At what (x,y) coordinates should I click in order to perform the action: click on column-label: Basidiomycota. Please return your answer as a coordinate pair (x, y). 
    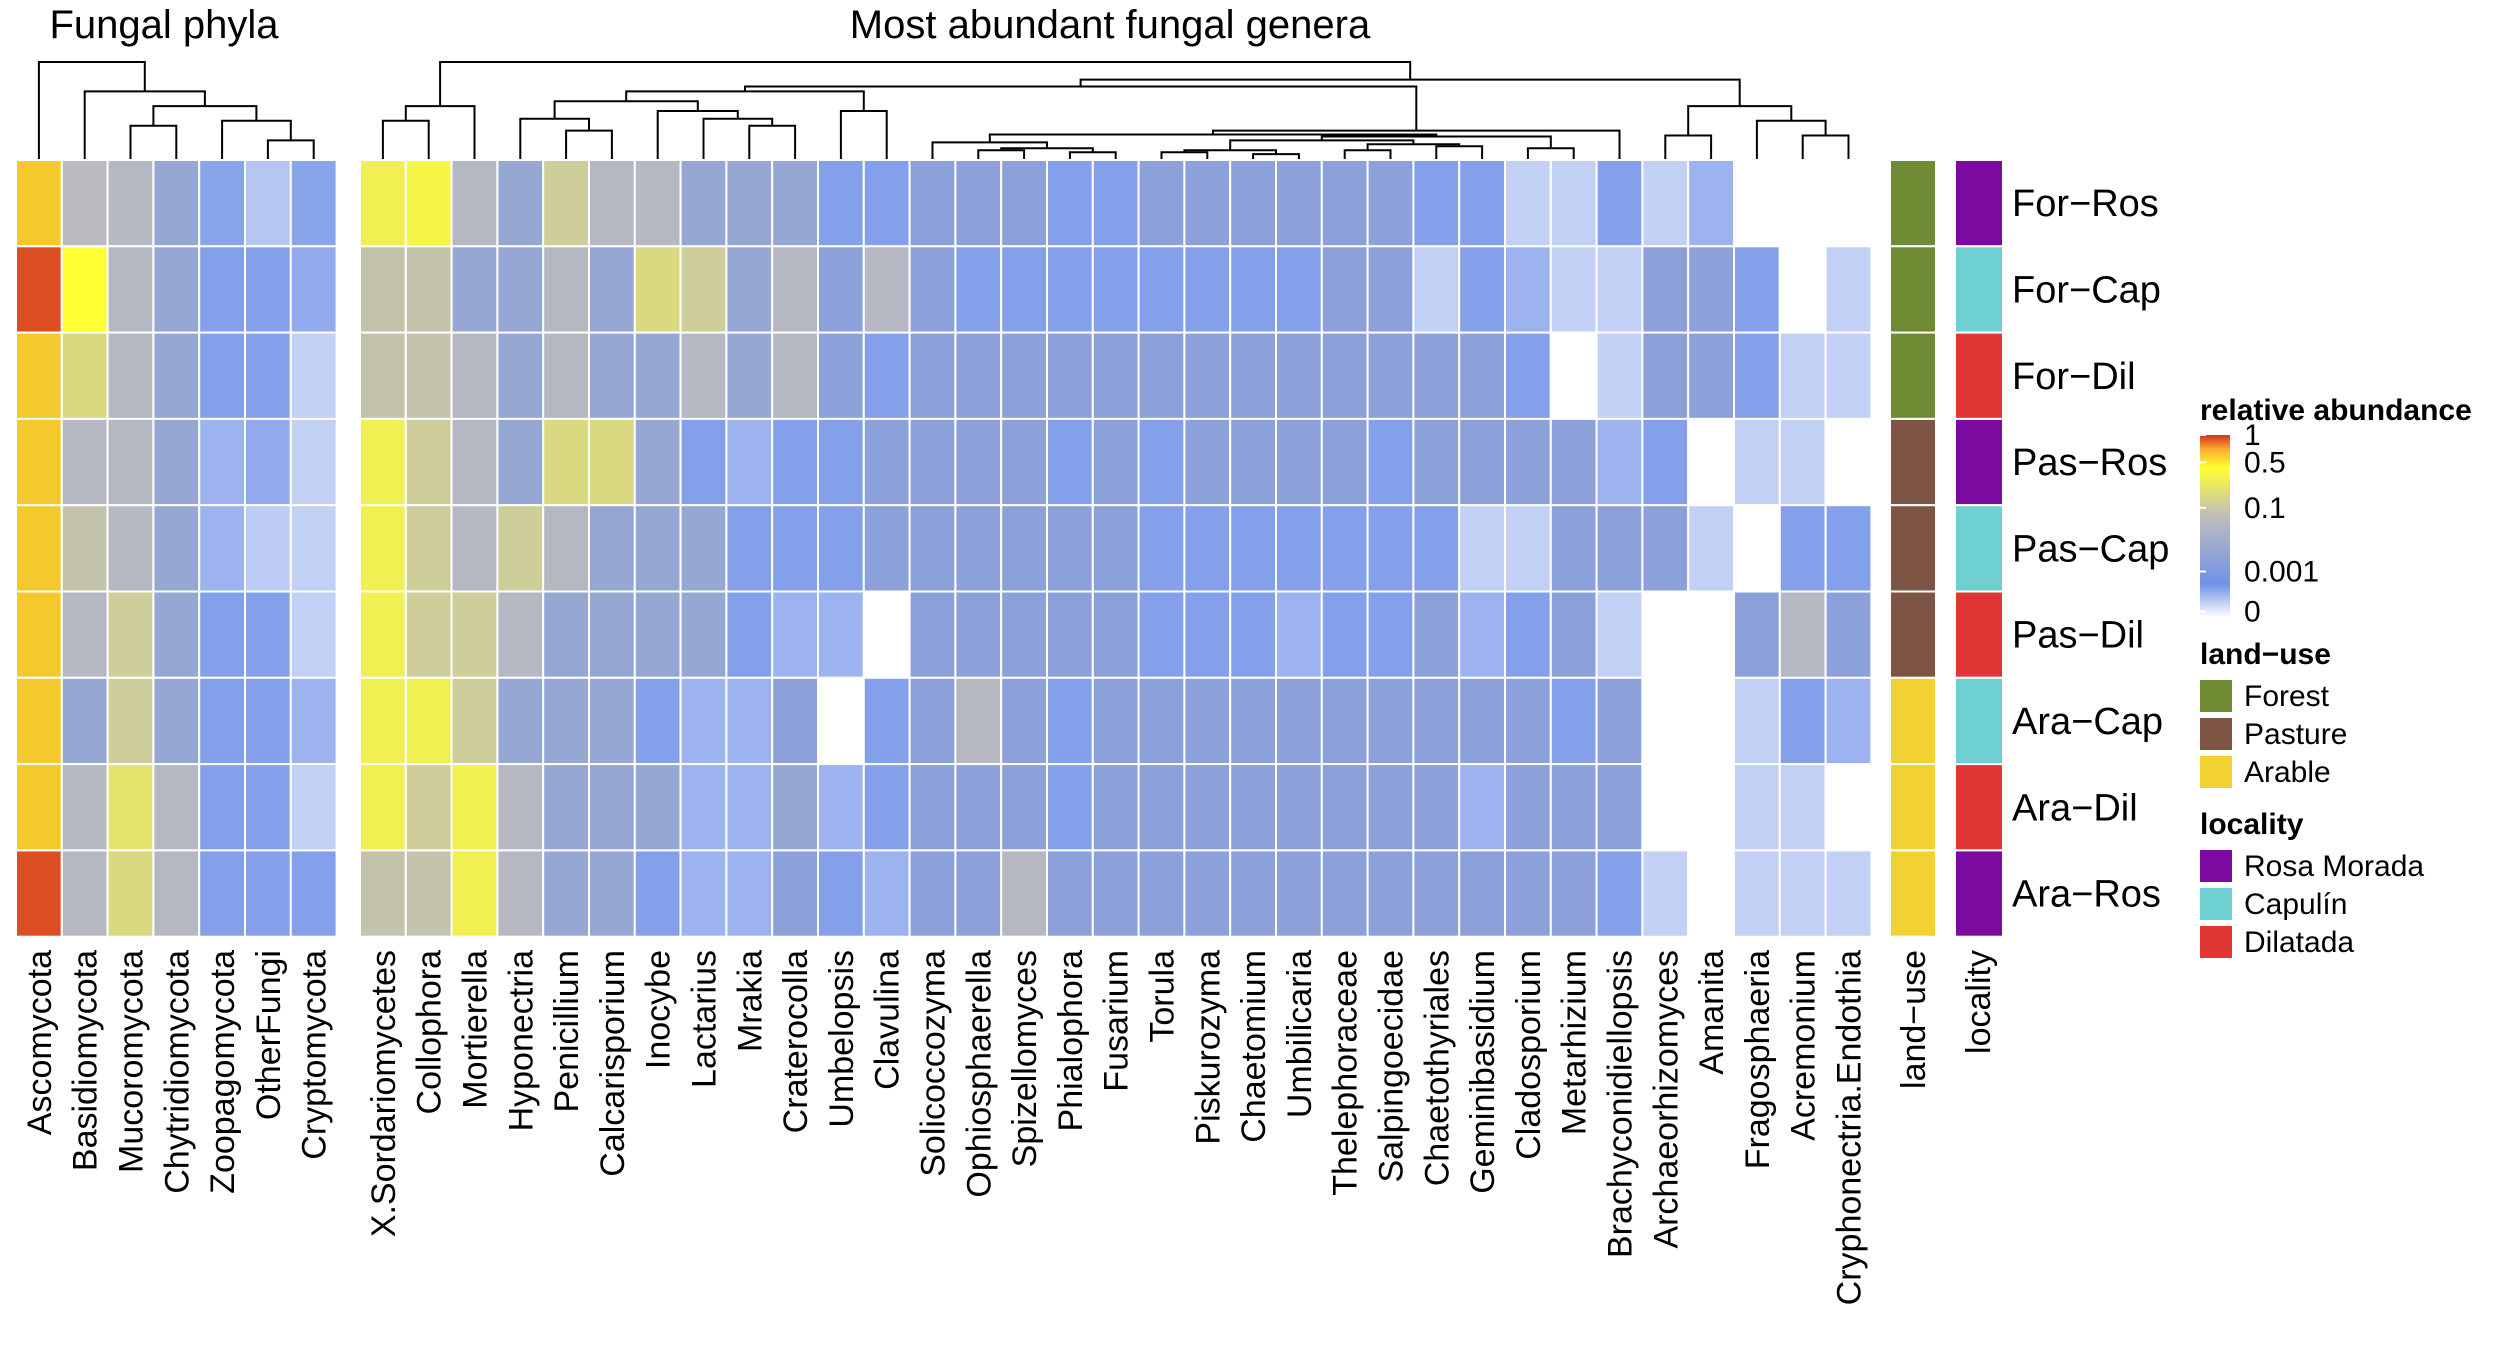
    Looking at the image, I should click on (86, 1060).